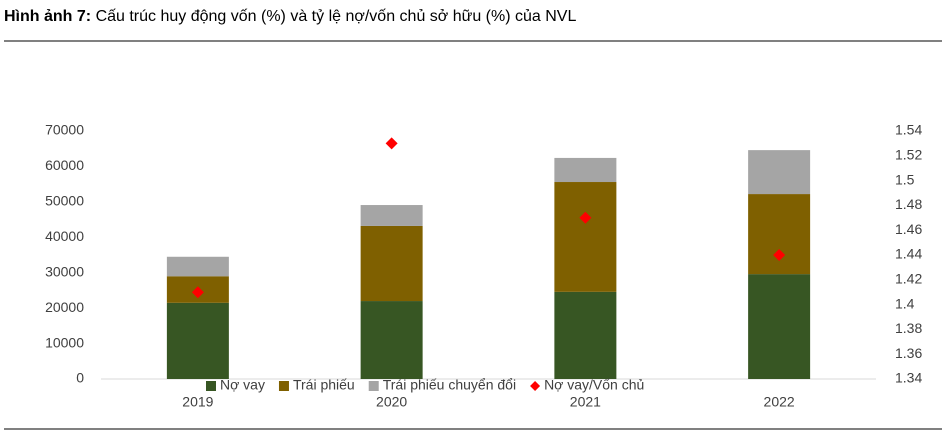  What do you see at coordinates (908, 254) in the screenshot?
I see `y2-tick-label: 1.44` at bounding box center [908, 254].